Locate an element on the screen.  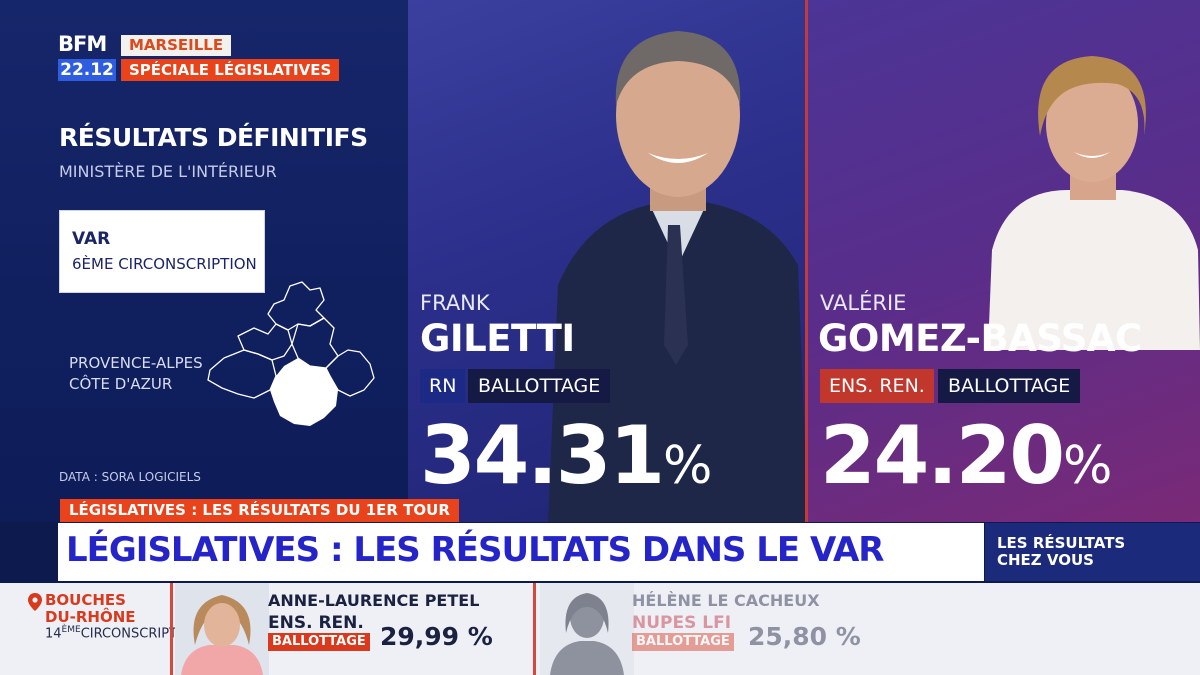
logo-text: BFM is located at coordinates (82, 44).